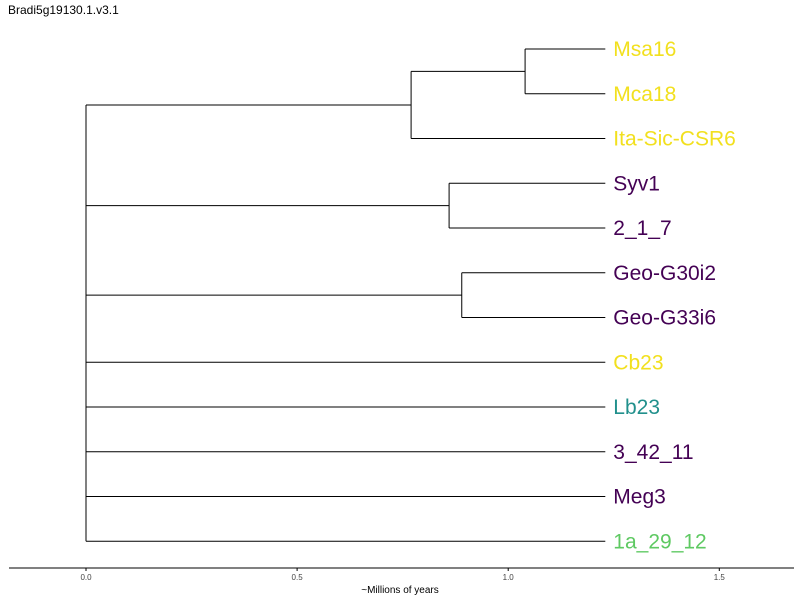 Image resolution: width=800 pixels, height=600 pixels. I want to click on leaf-label: 1a_29_12, so click(659, 541).